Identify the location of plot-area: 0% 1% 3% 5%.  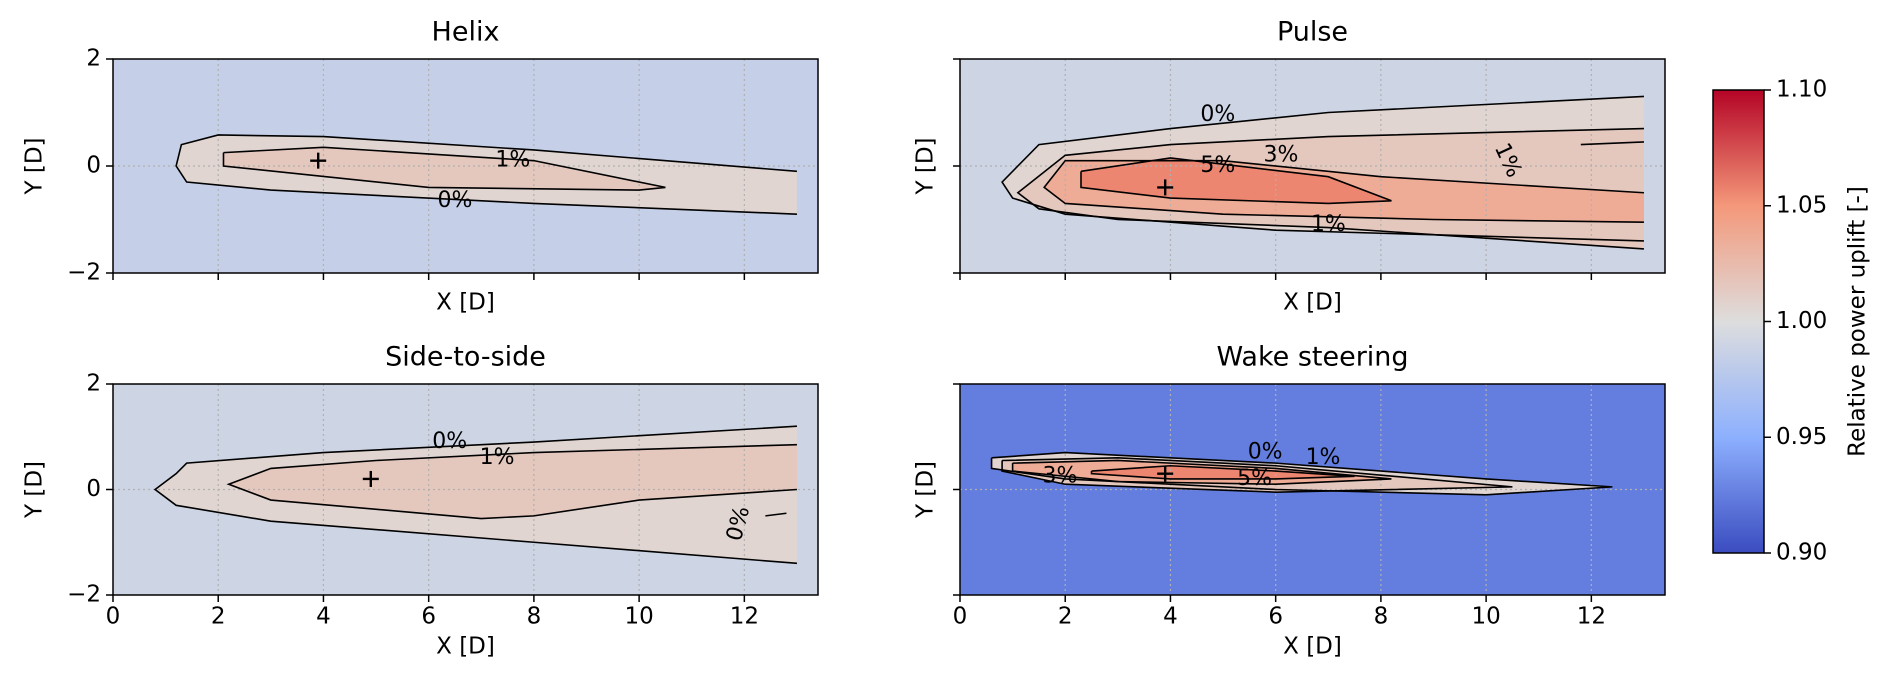
(1312, 489).